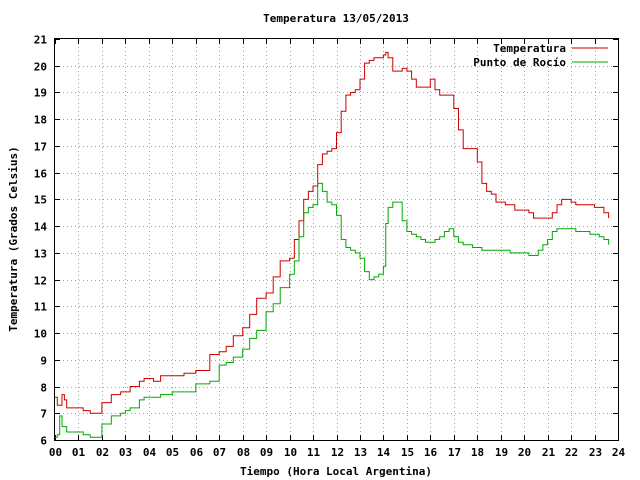 This screenshot has height=480, width=640. What do you see at coordinates (43, 361) in the screenshot?
I see `y-tick-label: 9` at bounding box center [43, 361].